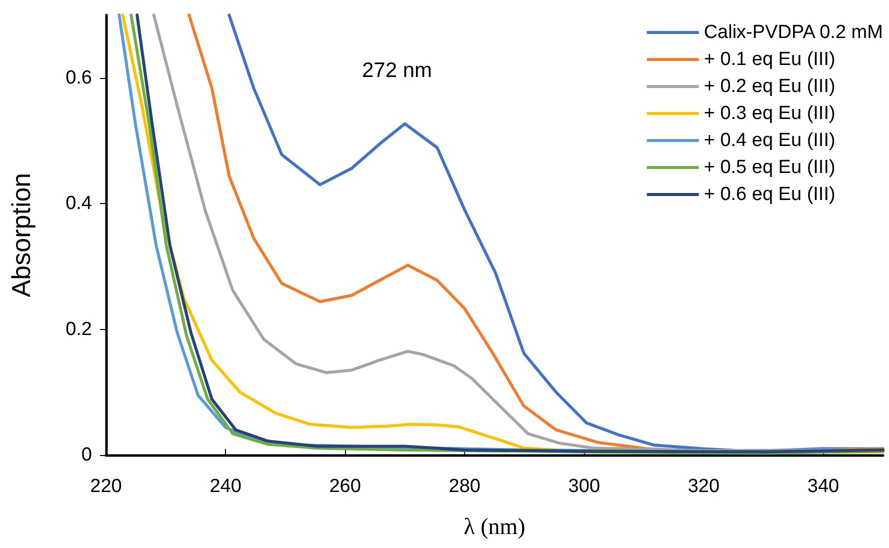 The width and height of the screenshot is (889, 548). I want to click on legend-label: + 0.5 eq Eu (III), so click(770, 167).